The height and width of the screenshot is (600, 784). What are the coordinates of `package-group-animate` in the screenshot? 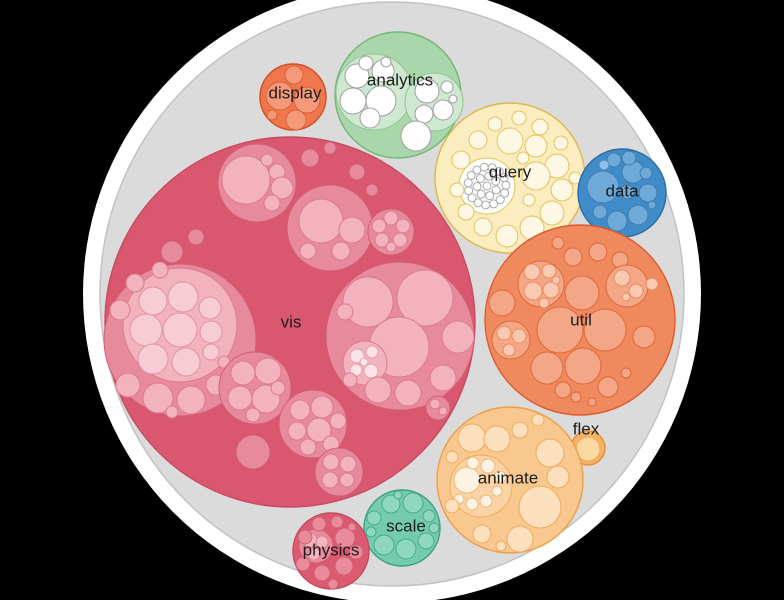 It's located at (510, 480).